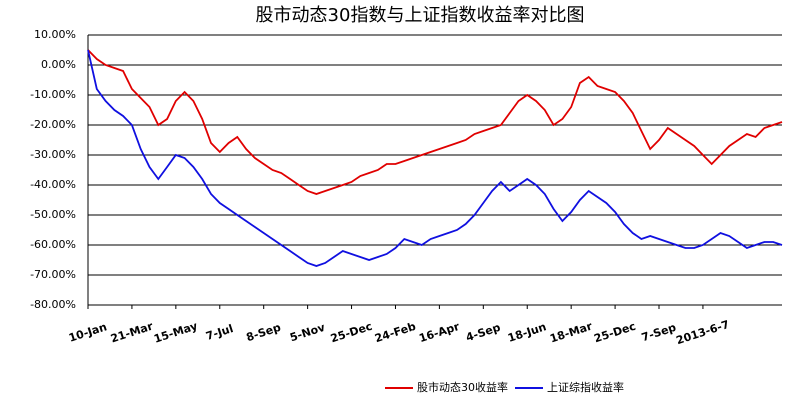  What do you see at coordinates (462, 387) in the screenshot?
I see `legend-label: 股市动态30收益率` at bounding box center [462, 387].